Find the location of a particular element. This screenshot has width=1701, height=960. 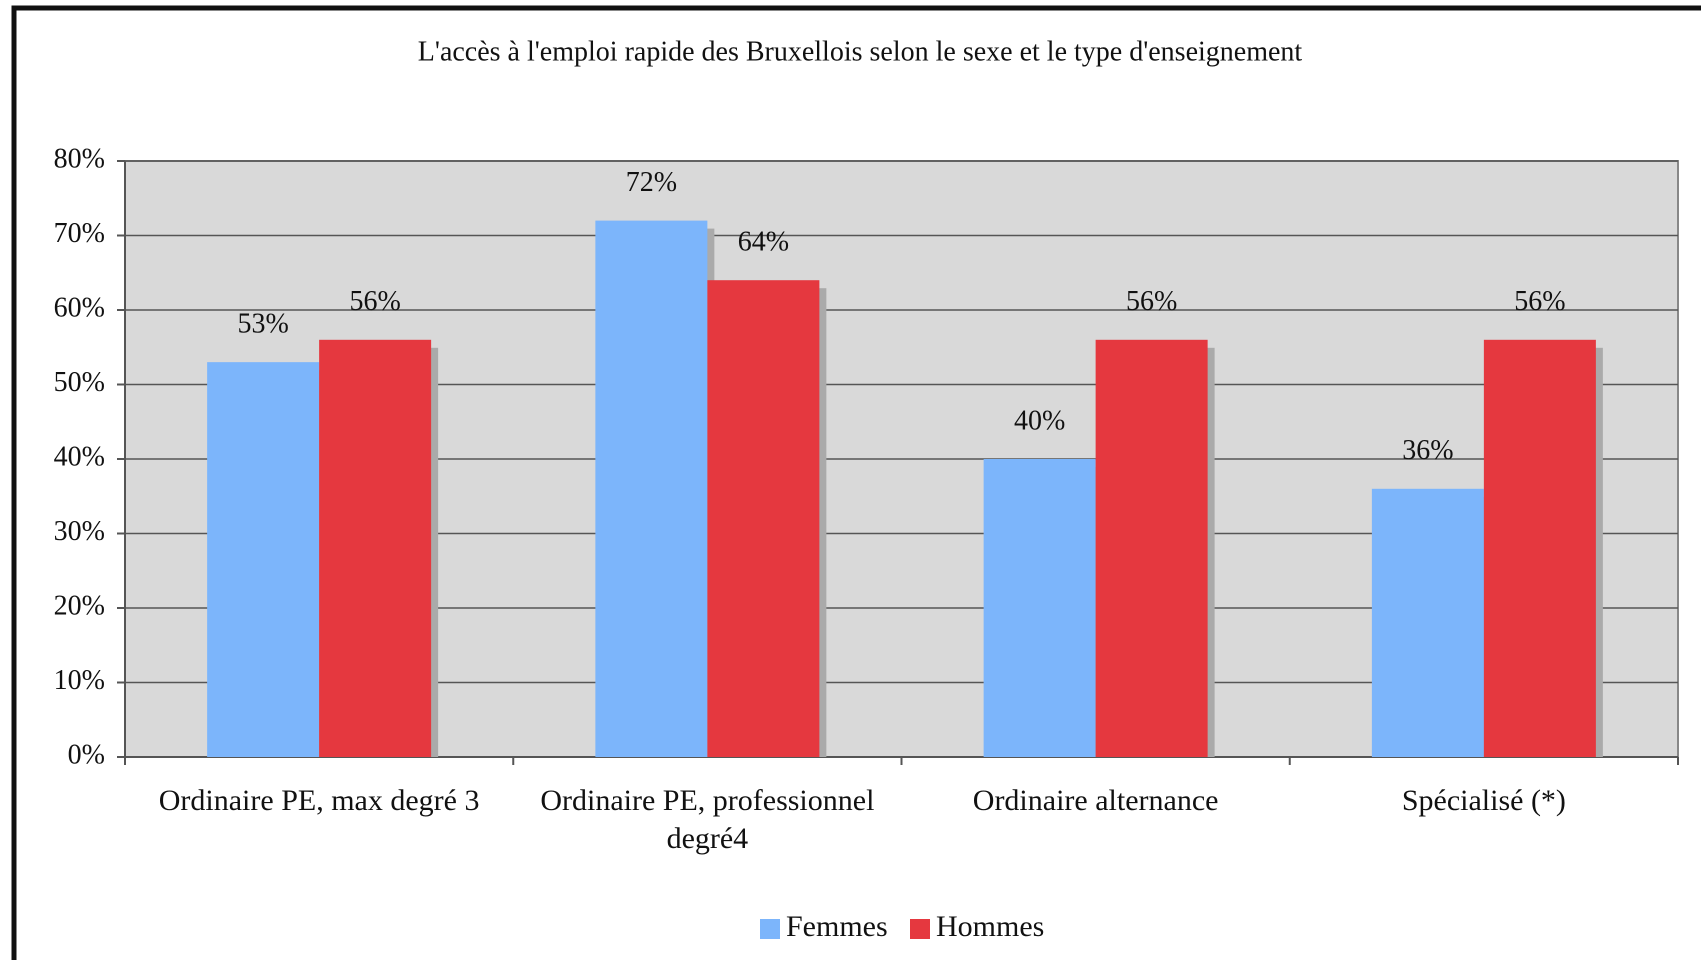

x-tick-label: Ordinaire alternance is located at coordinates (1095, 800).